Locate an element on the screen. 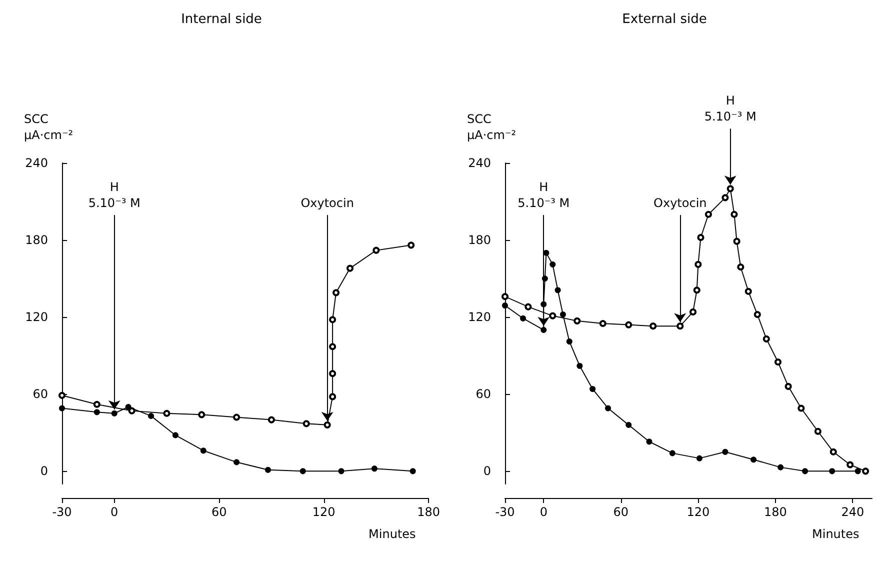  chart-title: Internal side is located at coordinates (221, 19).